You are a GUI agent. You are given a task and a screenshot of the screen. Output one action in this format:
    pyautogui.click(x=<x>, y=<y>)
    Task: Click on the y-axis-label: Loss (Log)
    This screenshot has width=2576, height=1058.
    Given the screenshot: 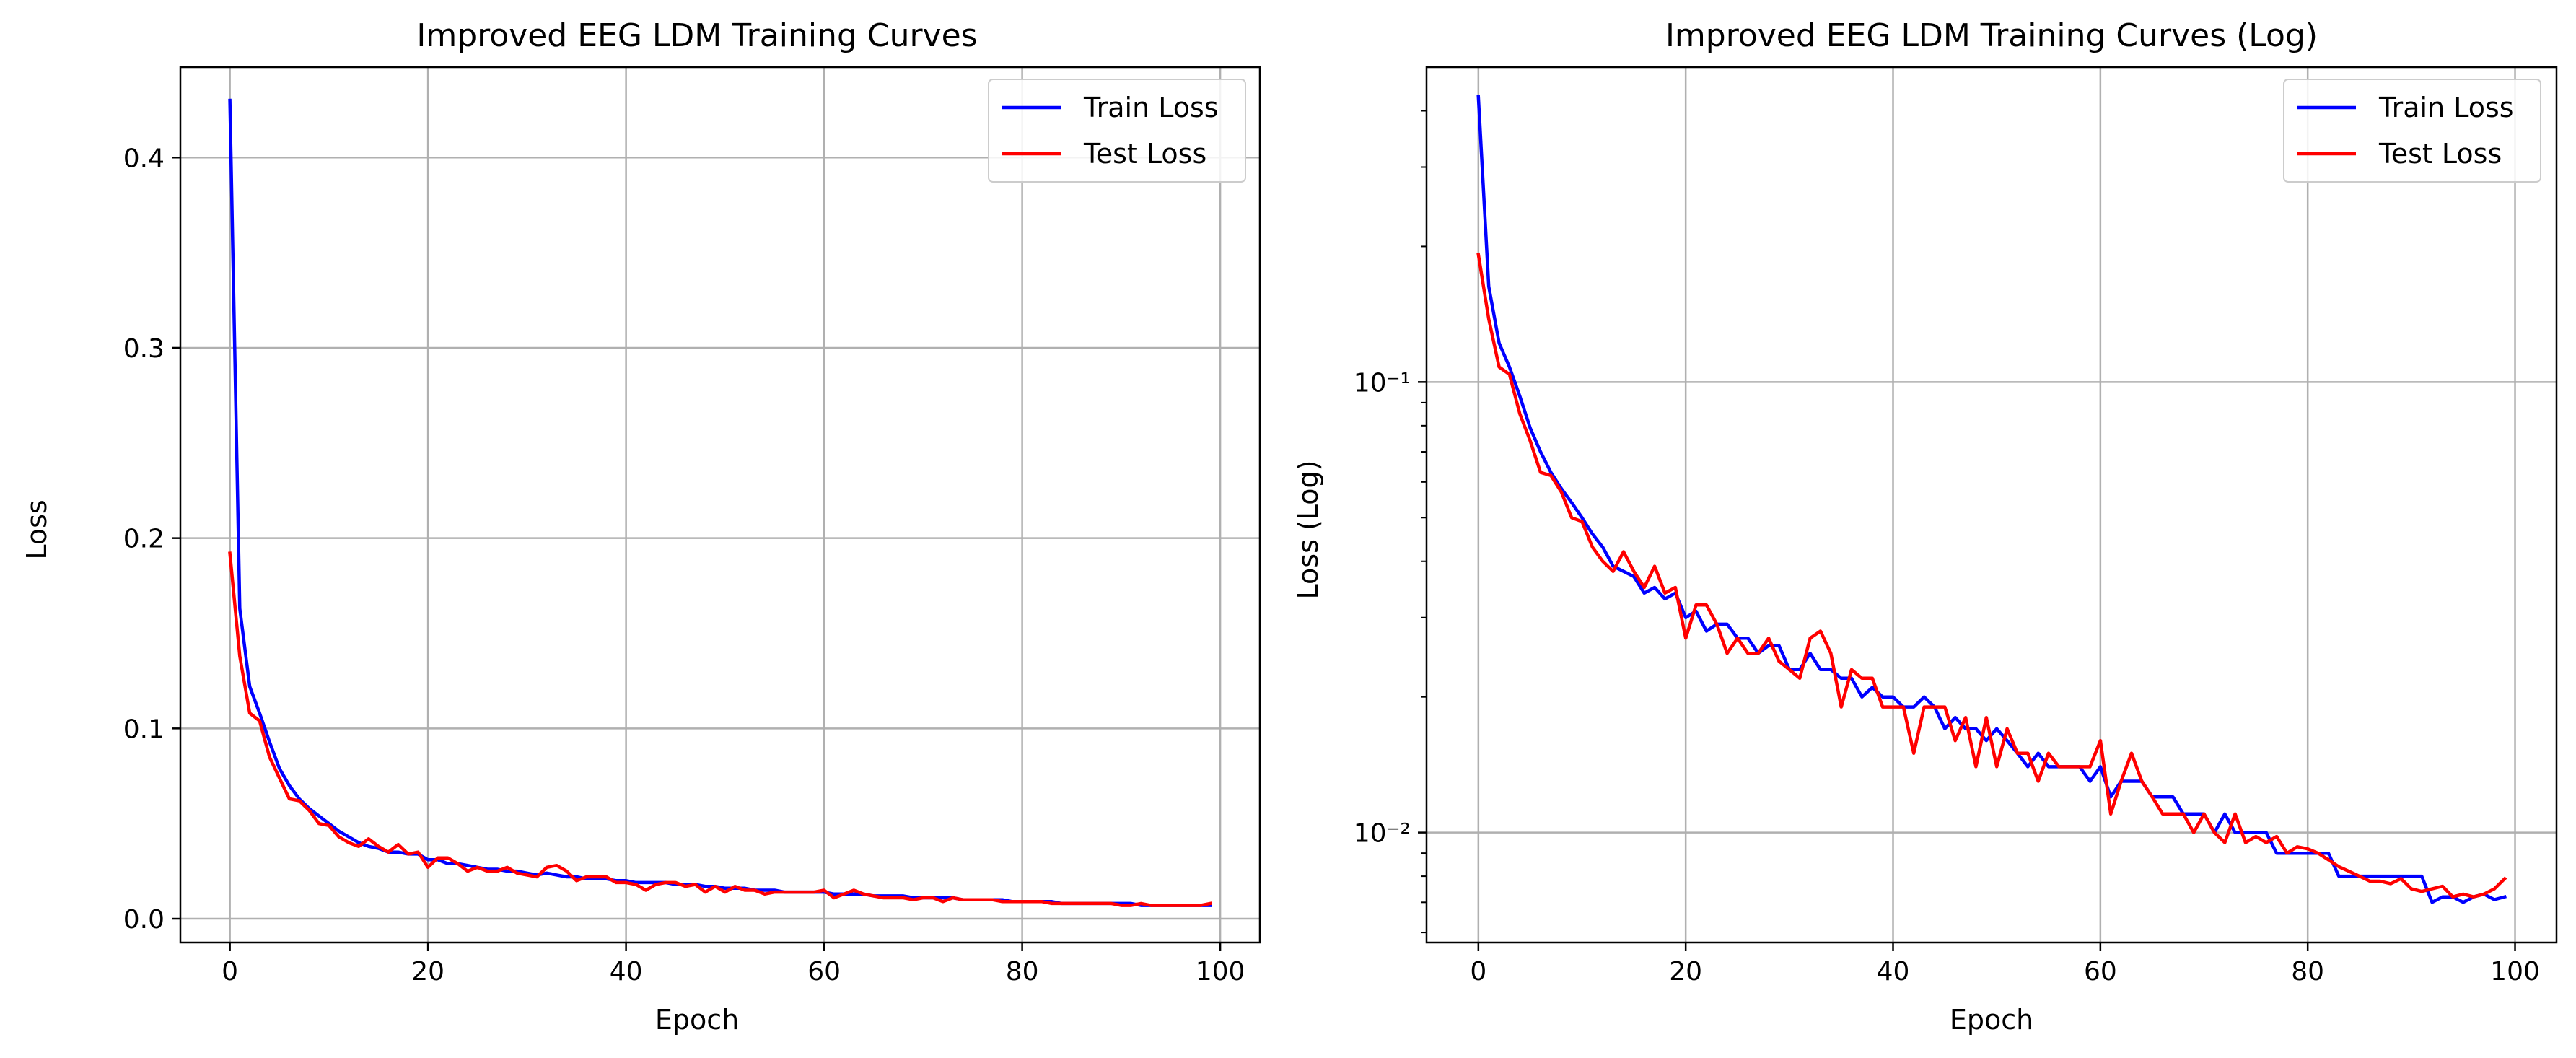 What is the action you would take?
    pyautogui.click(x=1308, y=530)
    